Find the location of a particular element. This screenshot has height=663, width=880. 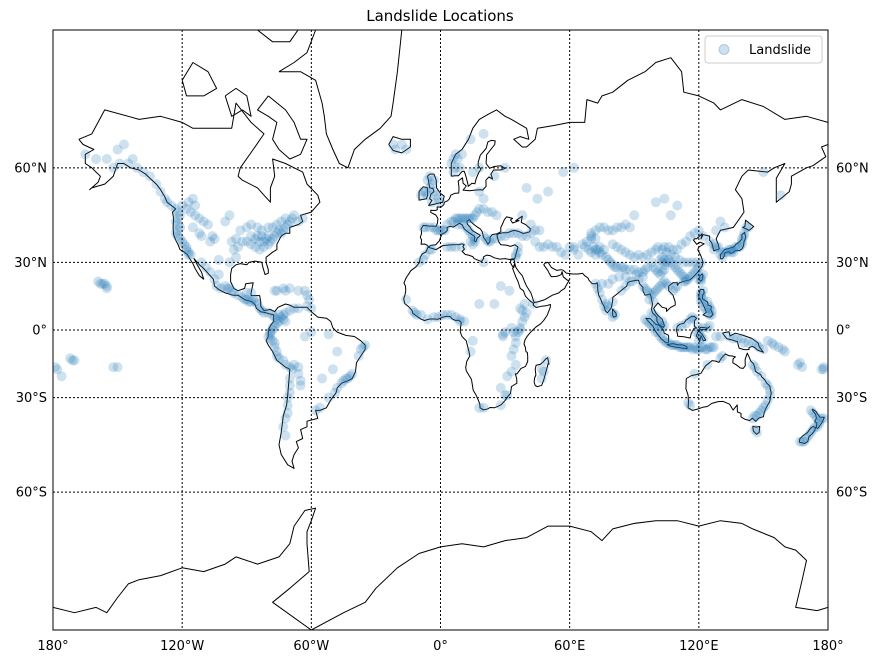

legend-label: Landslide is located at coordinates (780, 50).